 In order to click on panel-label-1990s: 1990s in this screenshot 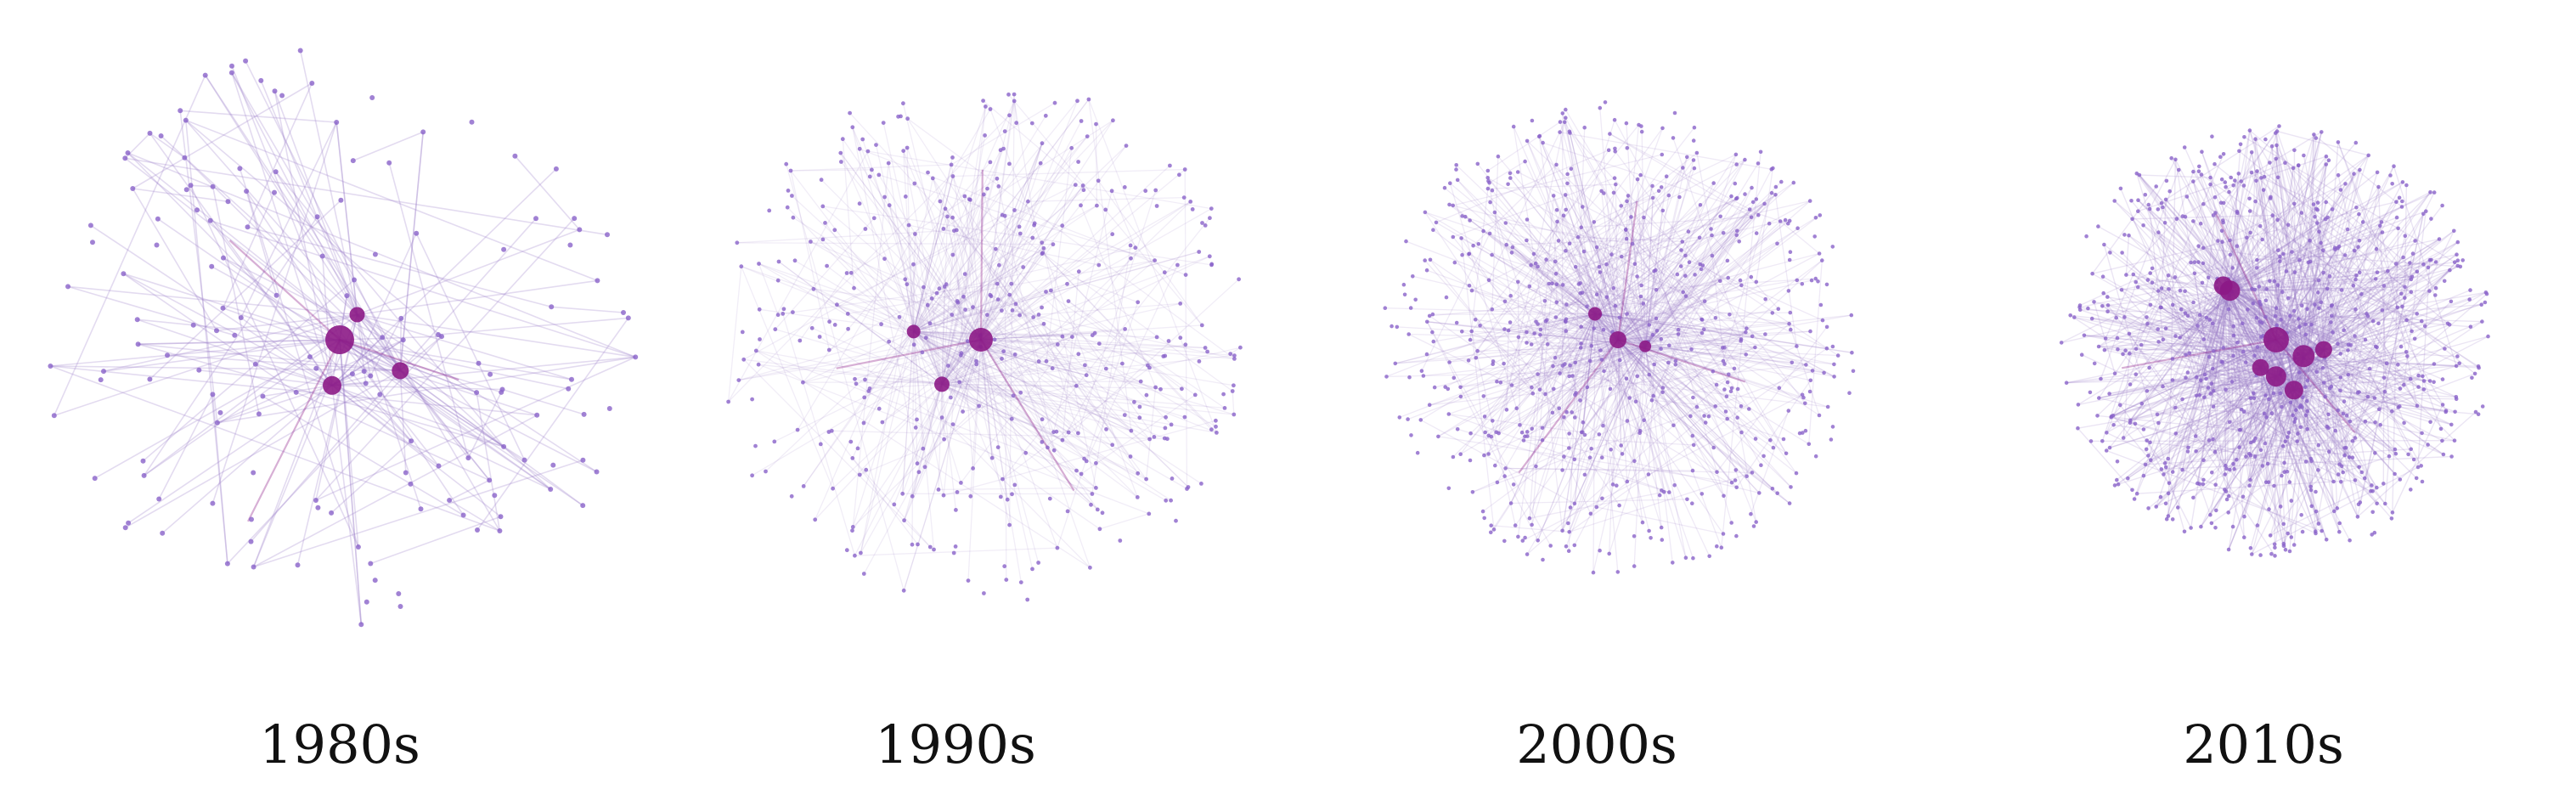, I will do `click(955, 744)`.